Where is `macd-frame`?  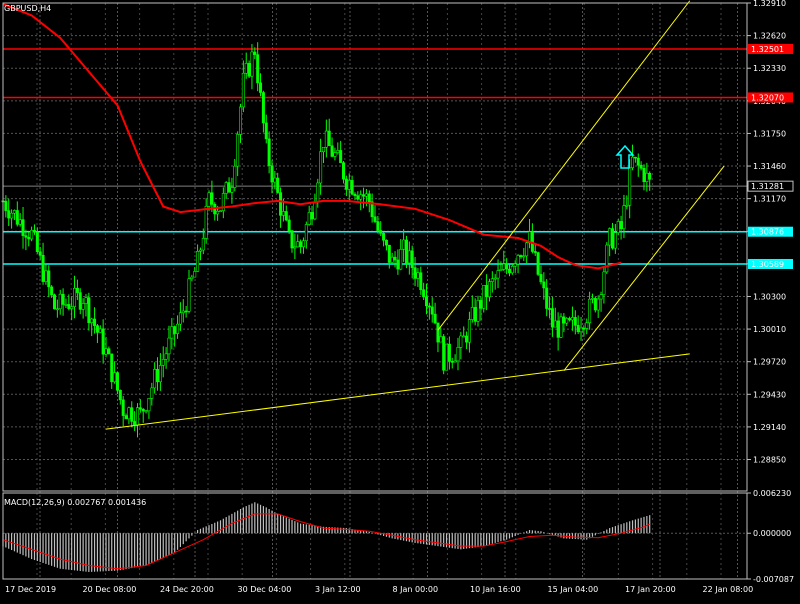 macd-frame is located at coordinates (375, 536).